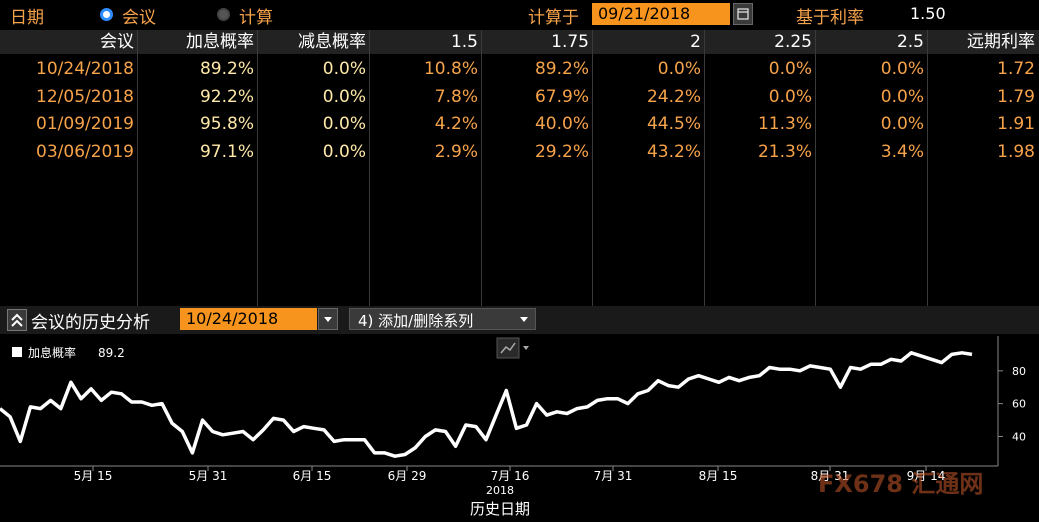 This screenshot has width=1039, height=522. What do you see at coordinates (456, 96) in the screenshot?
I see `table-cell: 7.8%` at bounding box center [456, 96].